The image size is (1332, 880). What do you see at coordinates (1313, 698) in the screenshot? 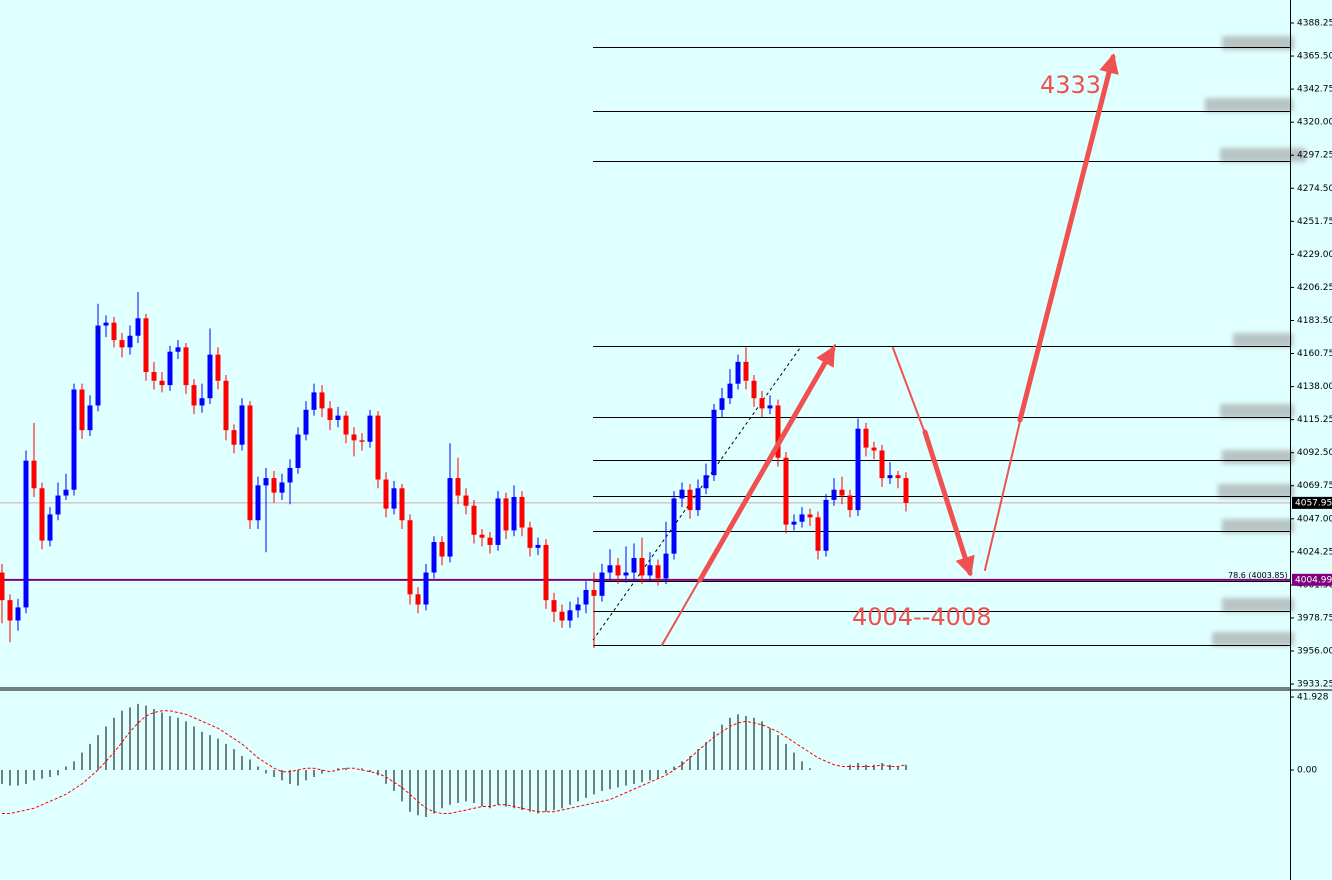
I see `y-tick-label: 41.928` at bounding box center [1313, 698].